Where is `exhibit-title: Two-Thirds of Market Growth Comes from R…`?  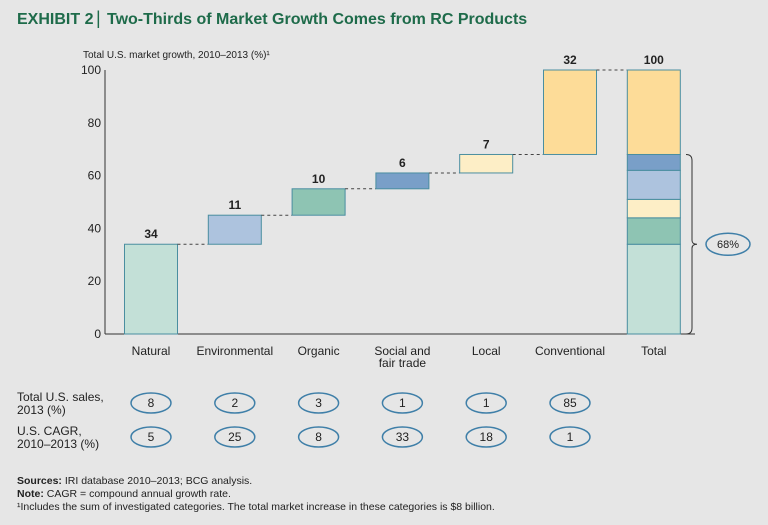
exhibit-title: Two-Thirds of Market Growth Comes from R… is located at coordinates (317, 19).